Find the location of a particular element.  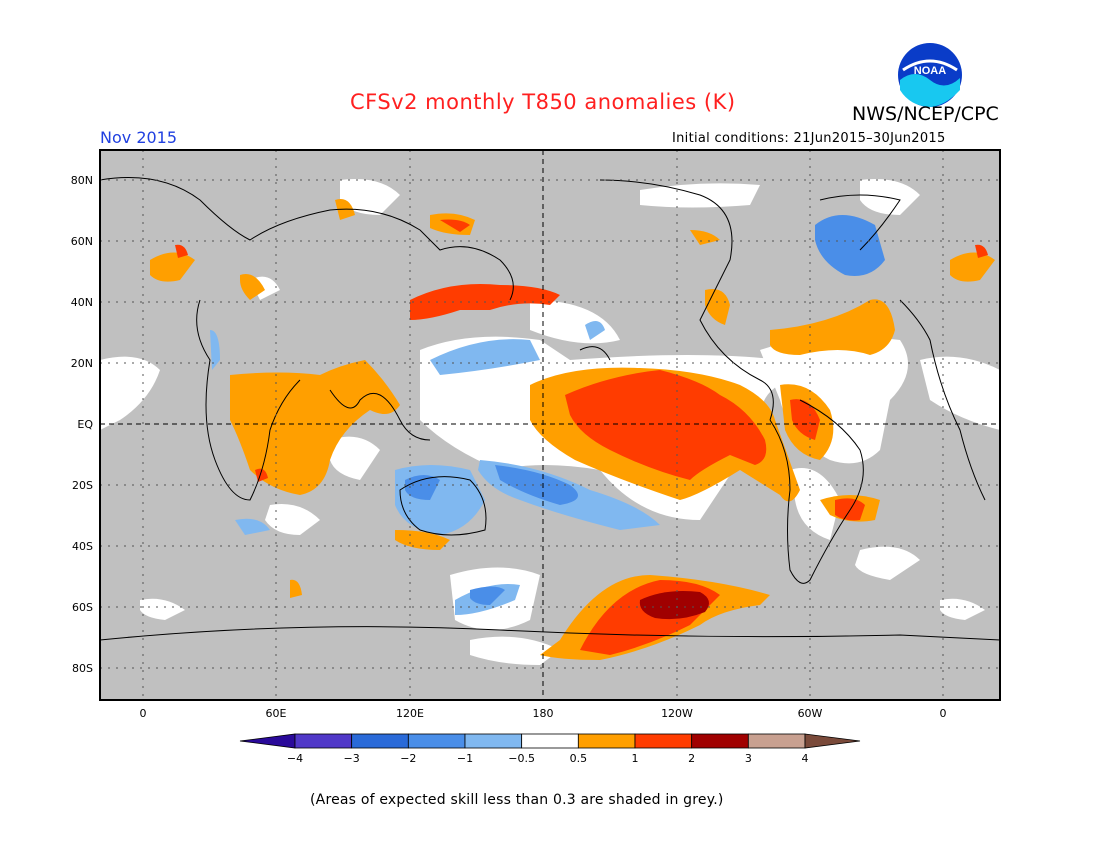

noaa-logo: NOAA is located at coordinates (930, 77).